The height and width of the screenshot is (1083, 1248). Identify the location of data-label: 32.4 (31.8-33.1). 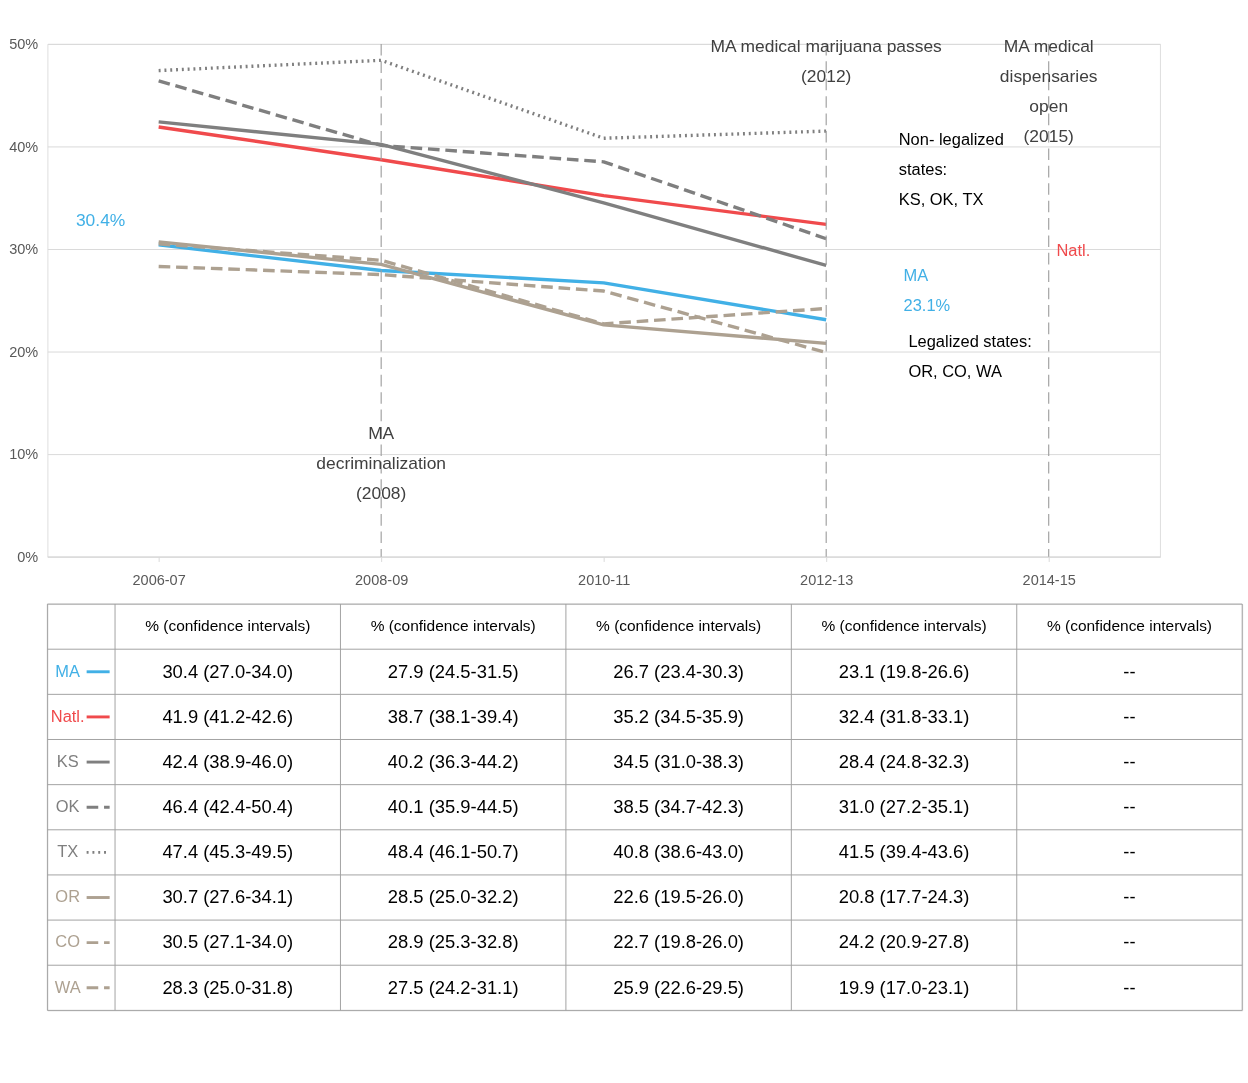
(904, 716).